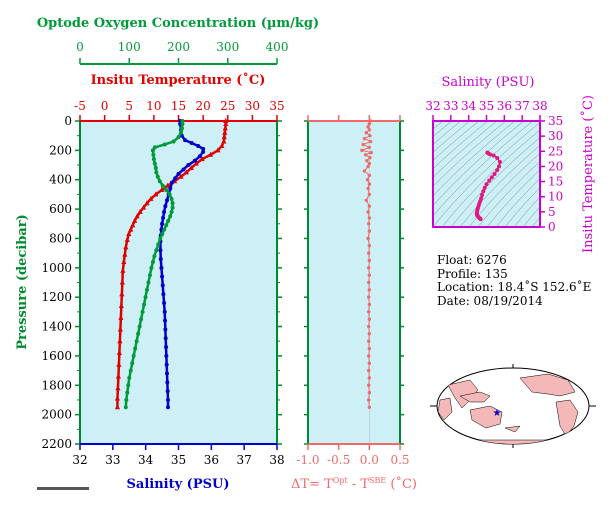 The height and width of the screenshot is (507, 616). What do you see at coordinates (490, 300) in the screenshot?
I see `profile-date: Date: 08/19/2014` at bounding box center [490, 300].